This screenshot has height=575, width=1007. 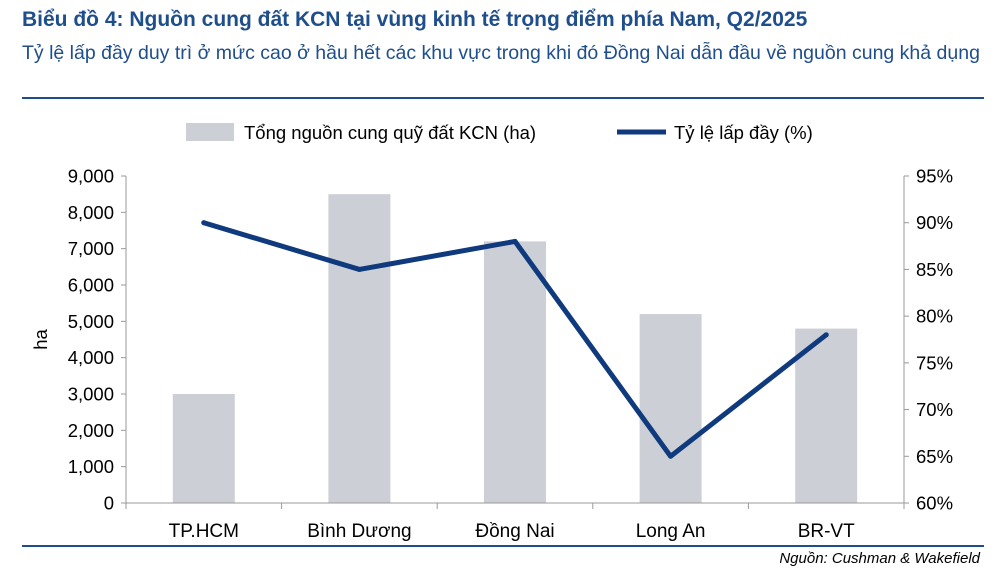 I want to click on line-point-BR-VT, so click(x=826, y=335).